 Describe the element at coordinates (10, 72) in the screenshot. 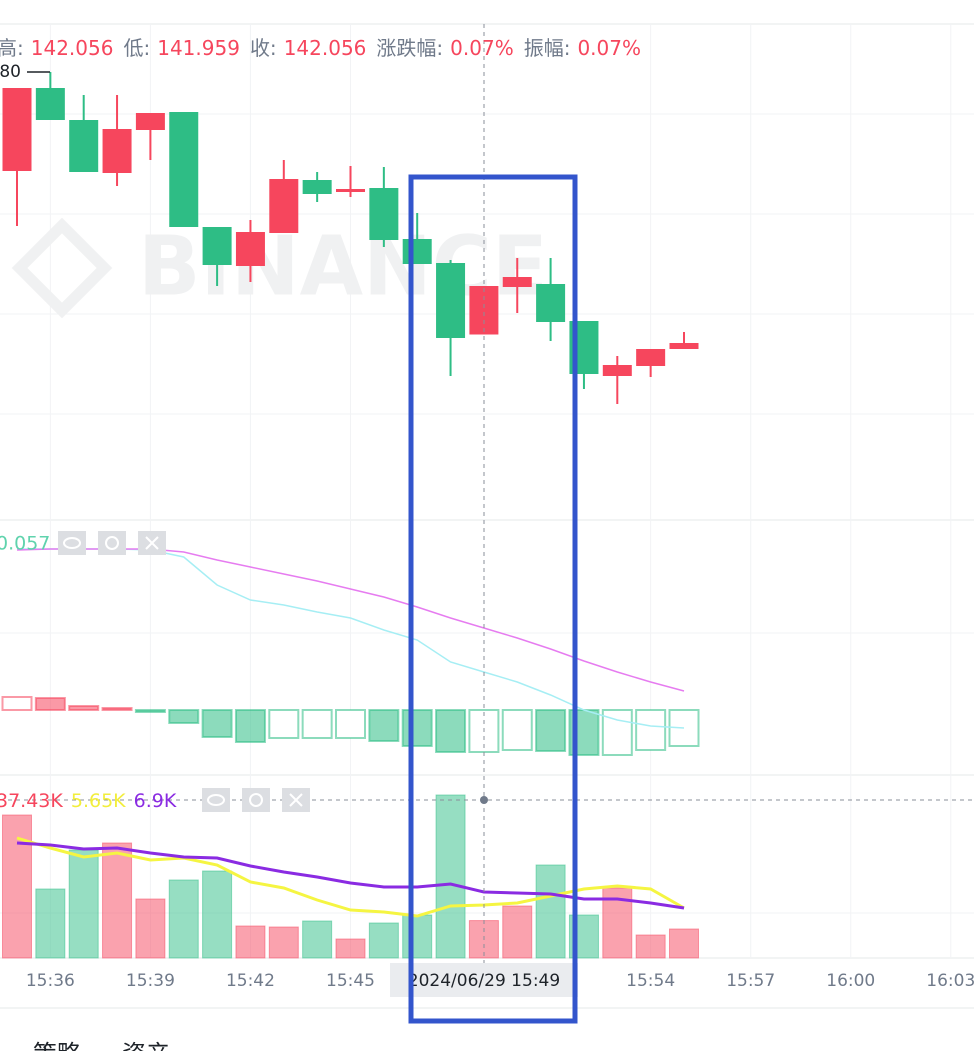

I see `max-marker-label: 80` at that location.